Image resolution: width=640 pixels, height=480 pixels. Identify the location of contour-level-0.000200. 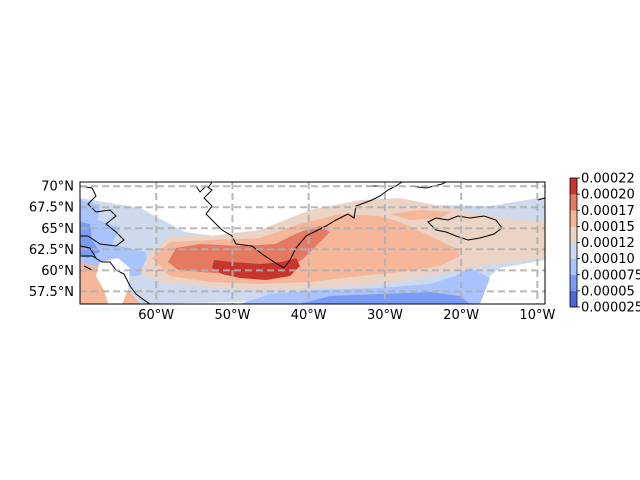
(256, 269).